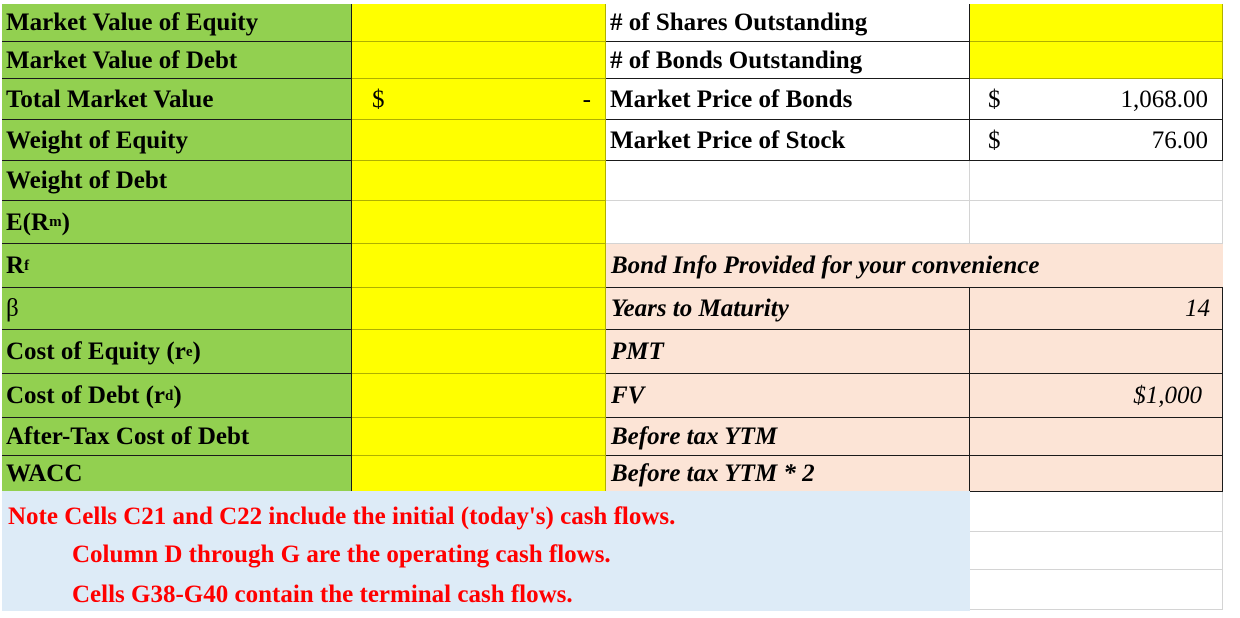  I want to click on label-cost-of-equity: Cost of Equity (r e), so click(177, 352).